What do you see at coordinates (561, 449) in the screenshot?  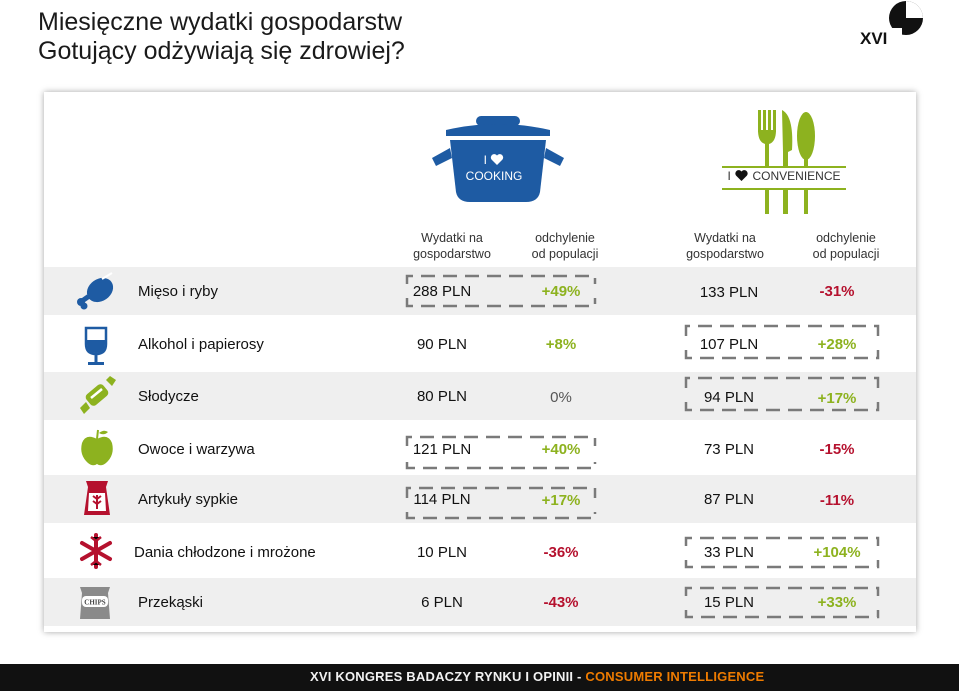 I see `cooking-deviation-value: +40%` at bounding box center [561, 449].